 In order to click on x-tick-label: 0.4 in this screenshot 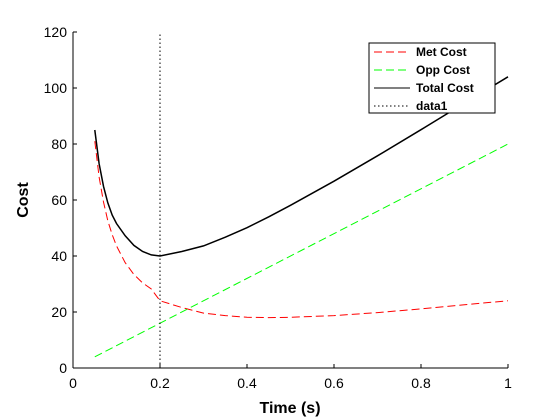, I will do `click(247, 383)`.